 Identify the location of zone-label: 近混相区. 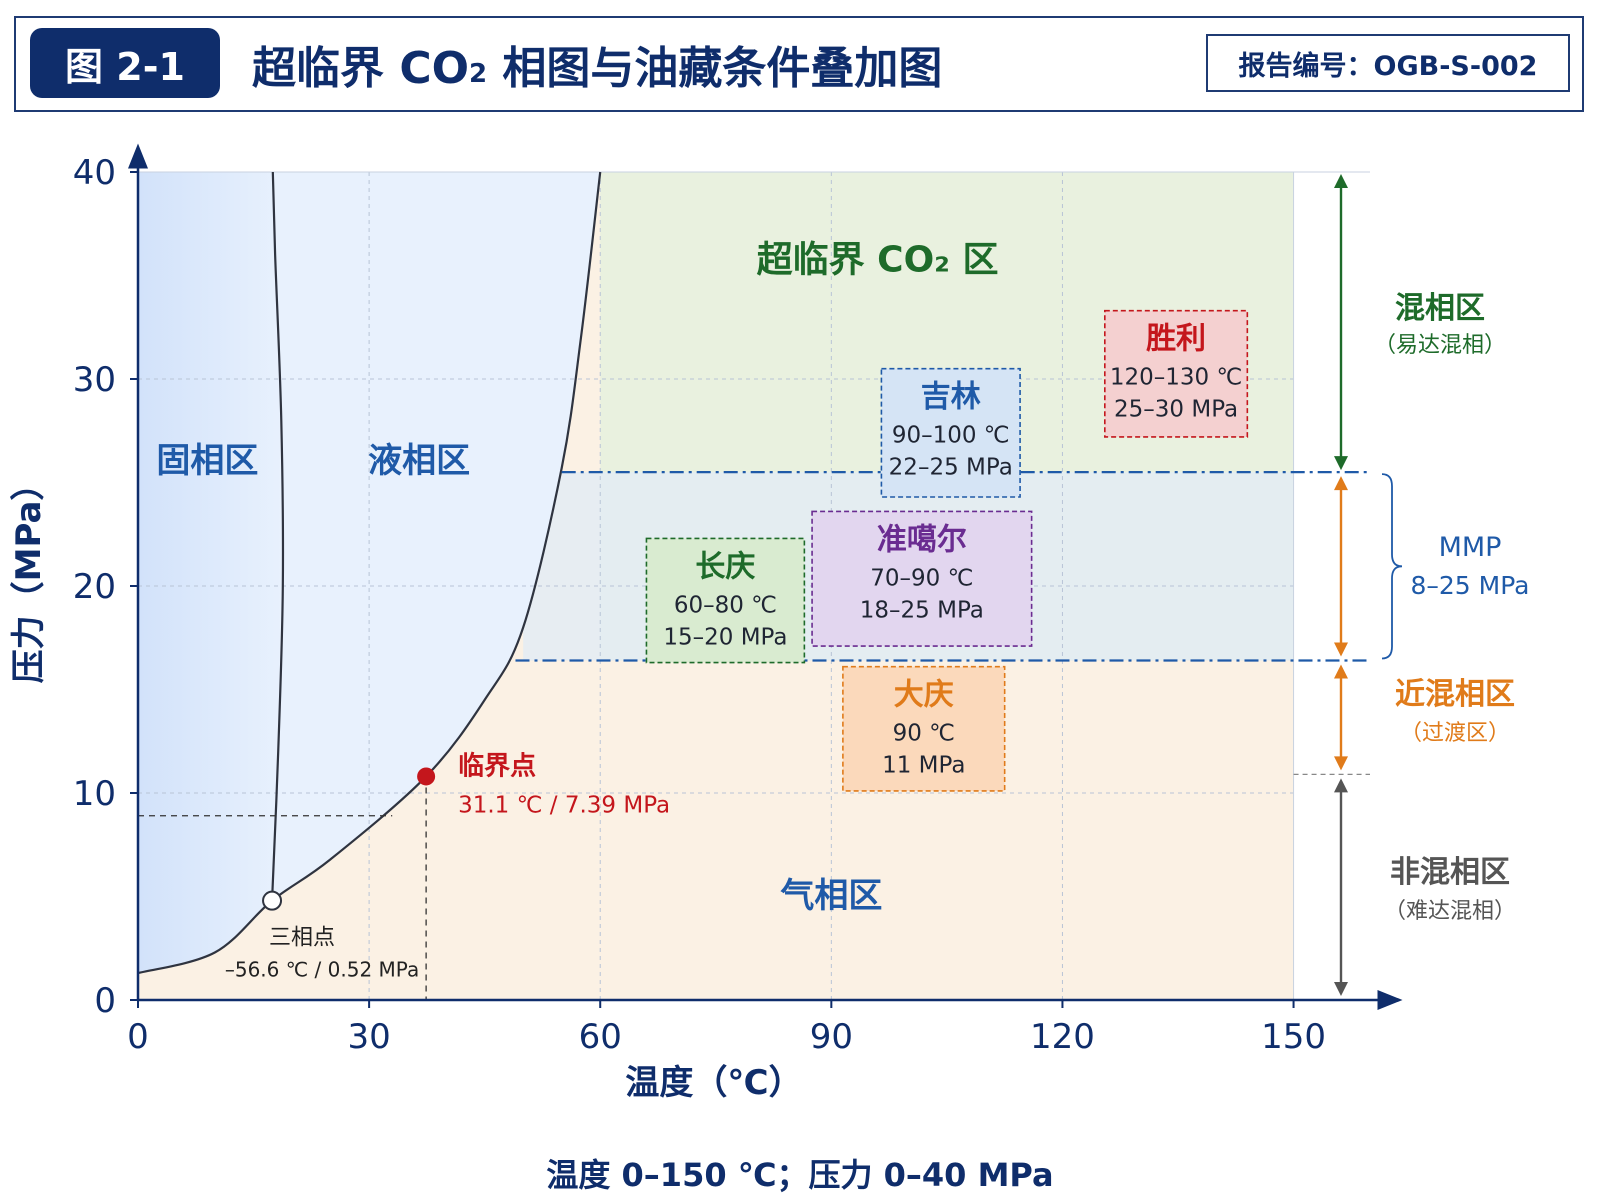
(1455, 694).